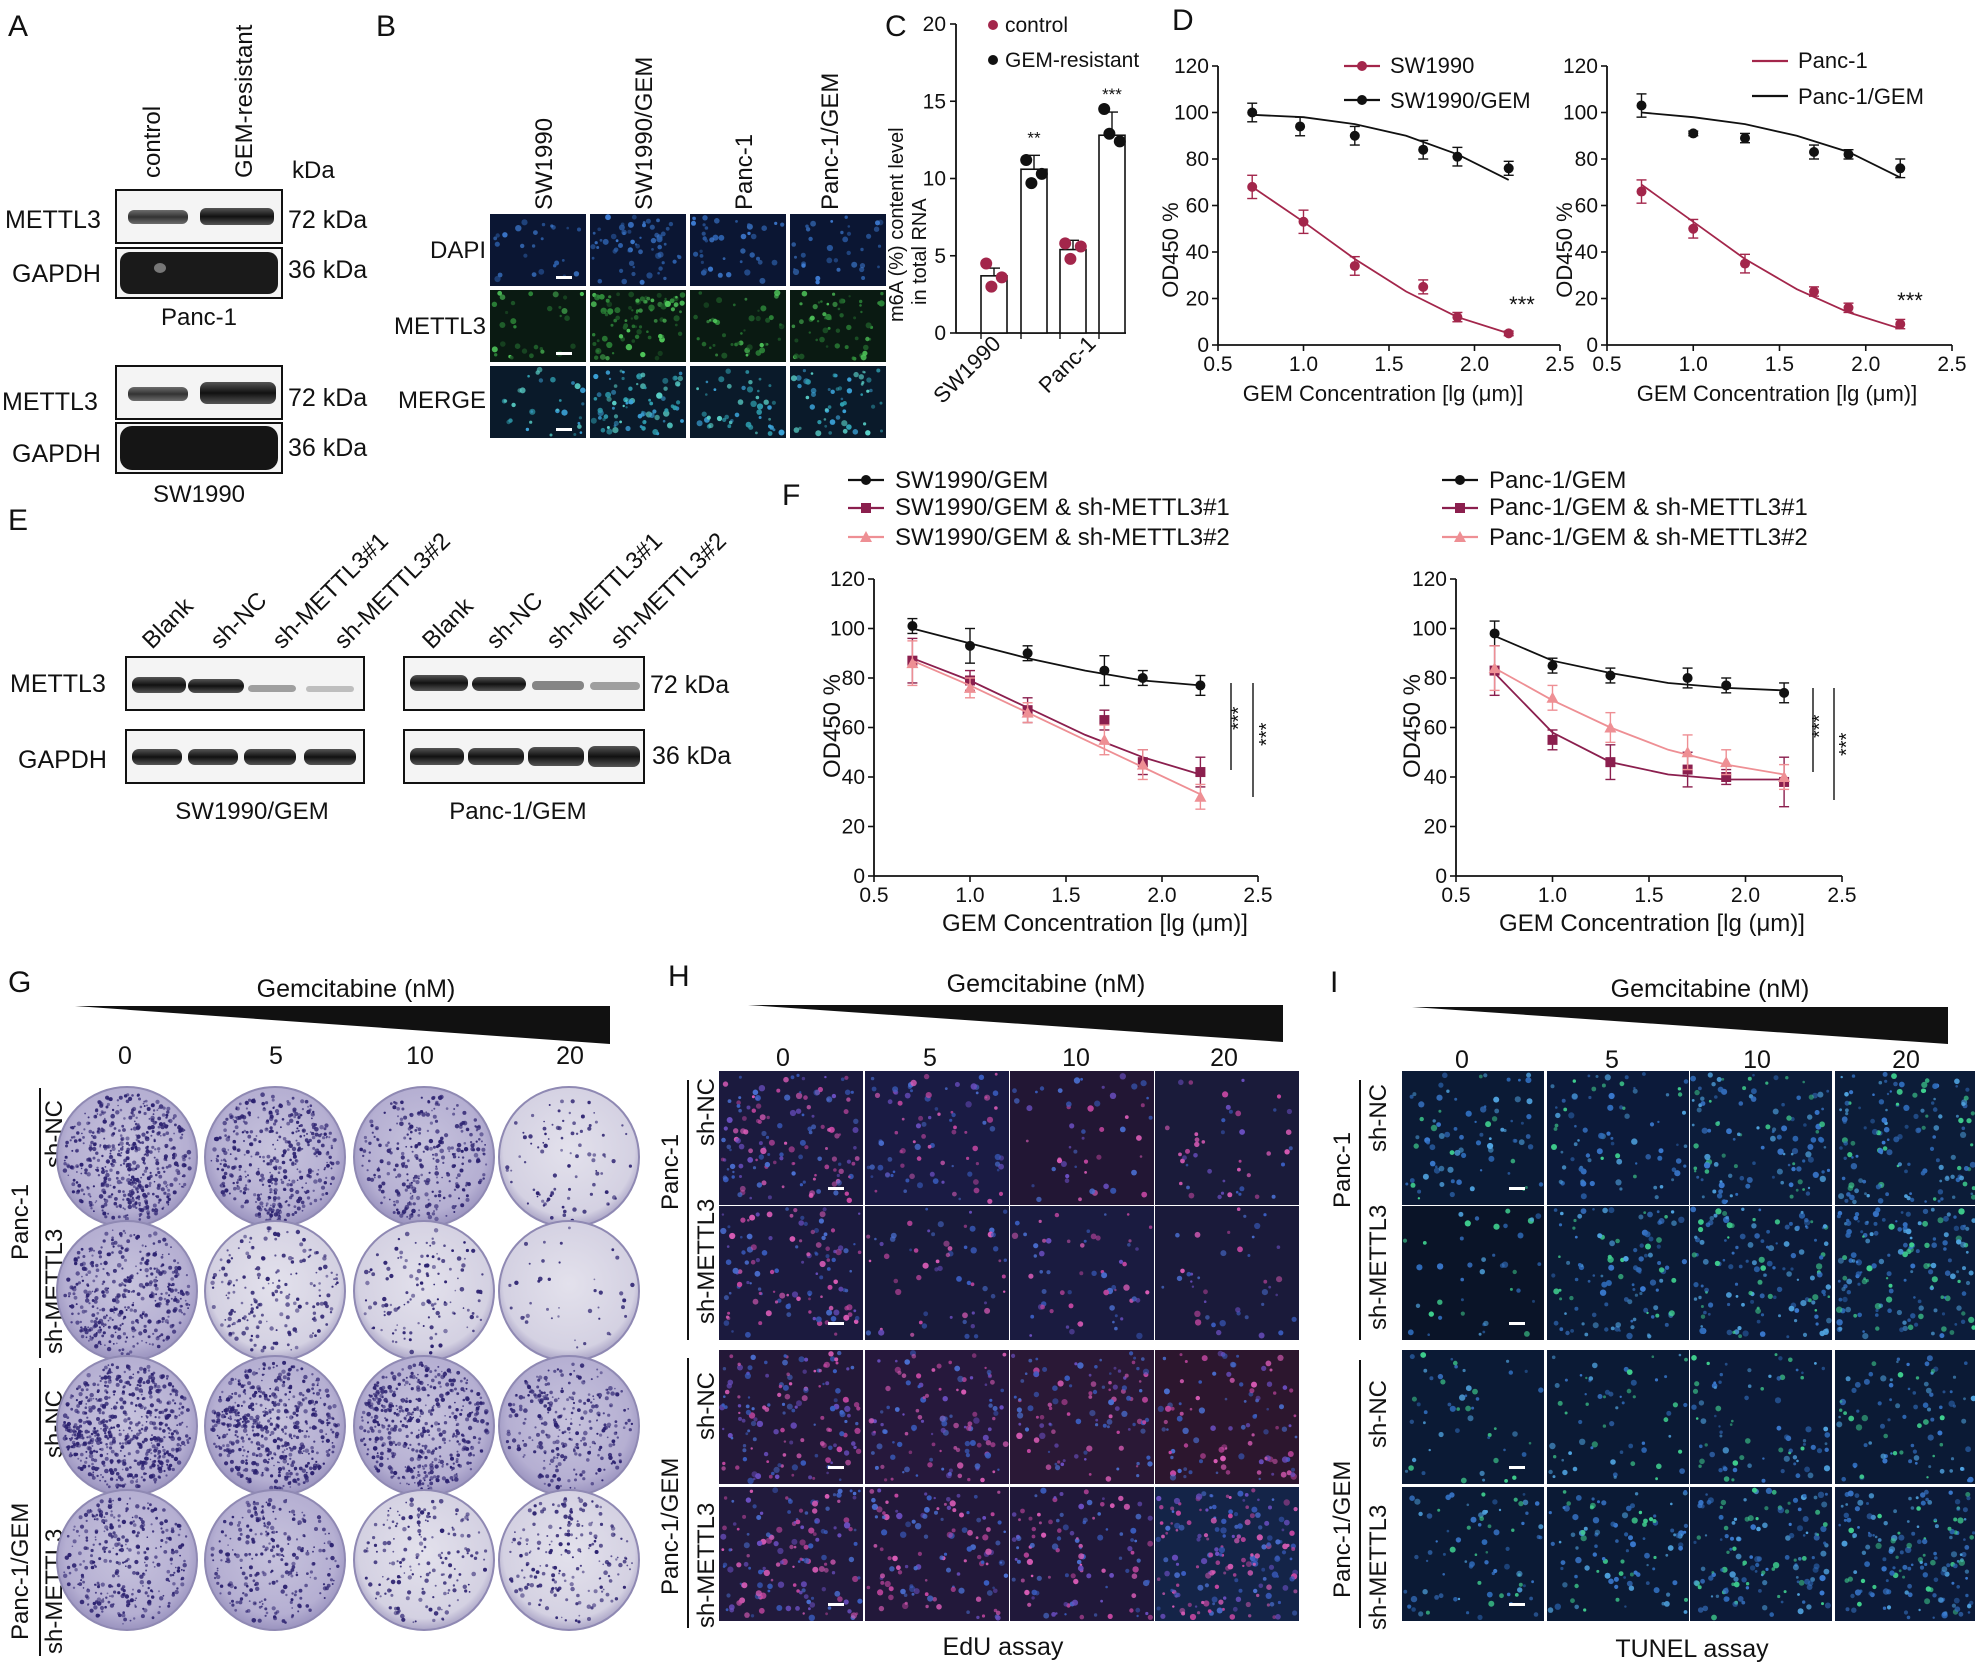 The height and width of the screenshot is (1662, 1975). What do you see at coordinates (1770, 256) in the screenshot?
I see `fit-curve` at bounding box center [1770, 256].